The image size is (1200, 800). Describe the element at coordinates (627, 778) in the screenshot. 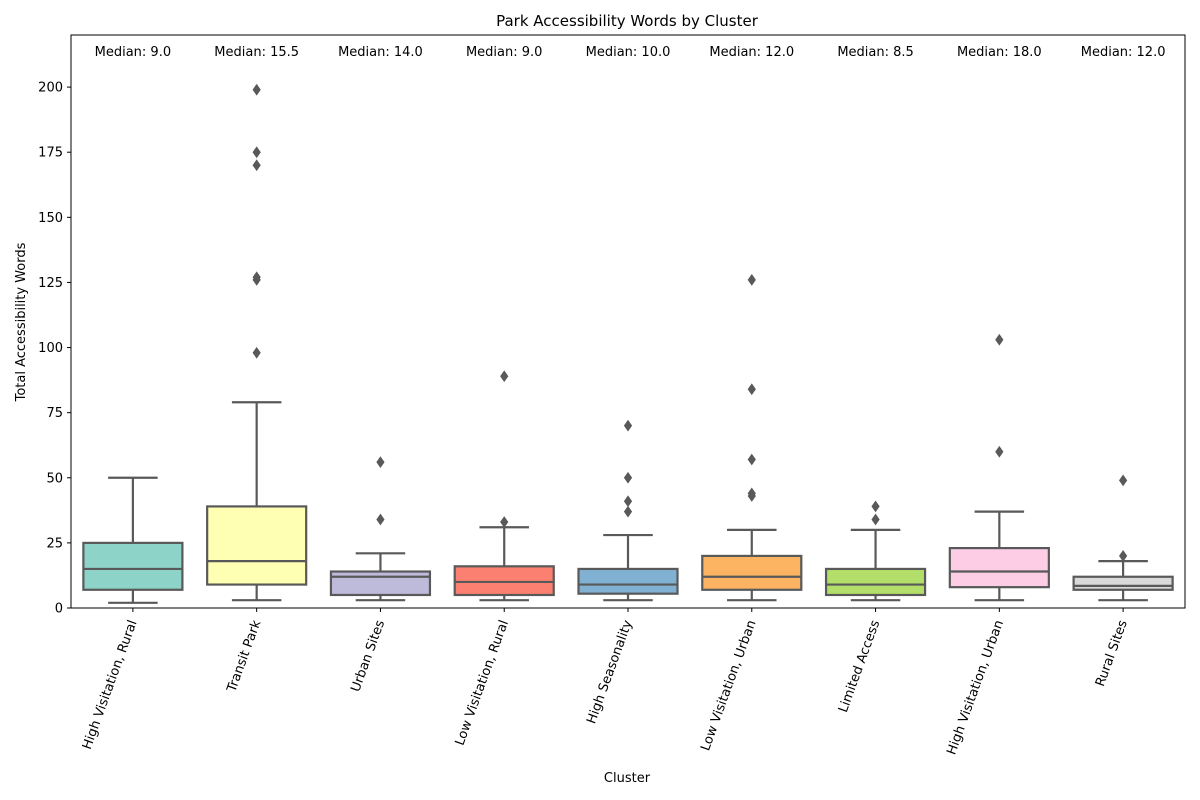

I see `x-axis-label: Cluster` at that location.